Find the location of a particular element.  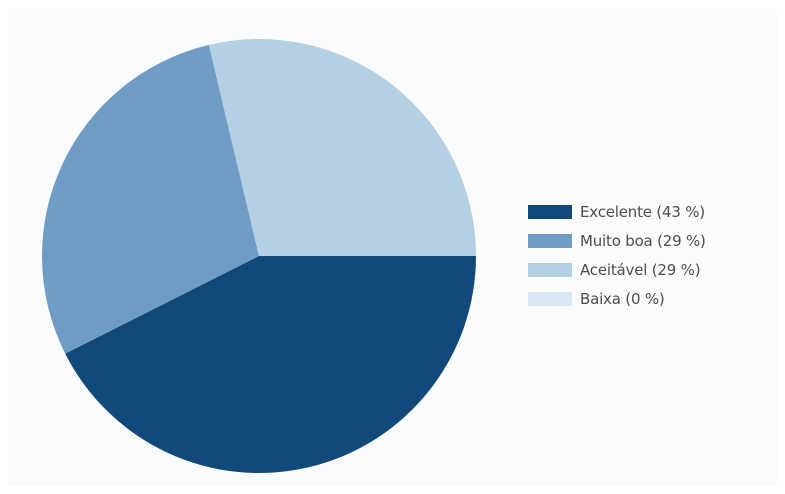

legend-swatch-aceitavel is located at coordinates (550, 270).